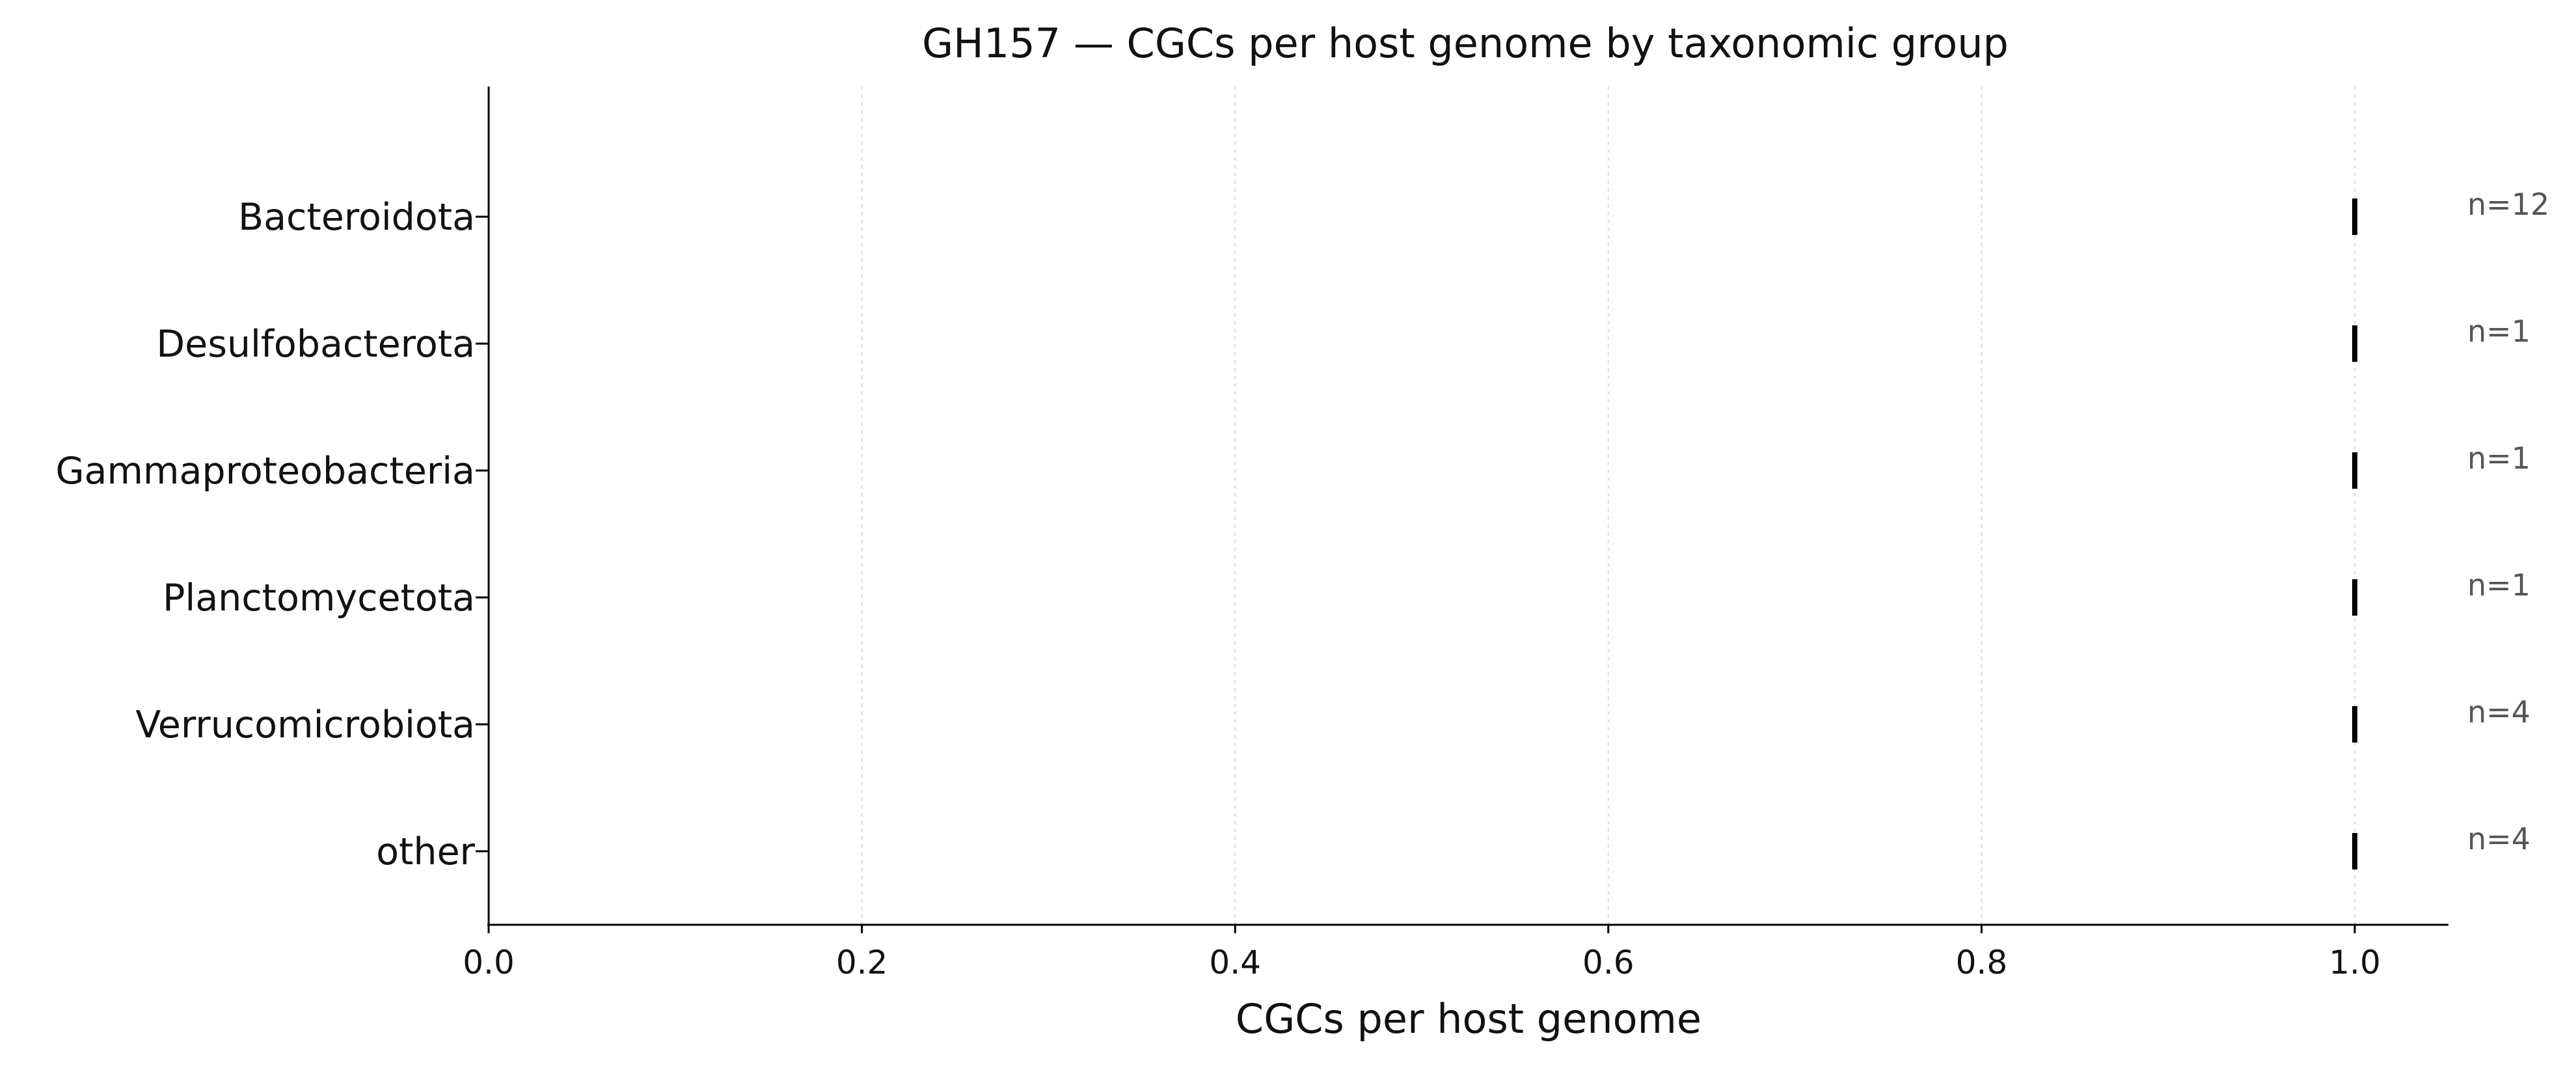  I want to click on category-label: Verrucomicrobiota, so click(305, 725).